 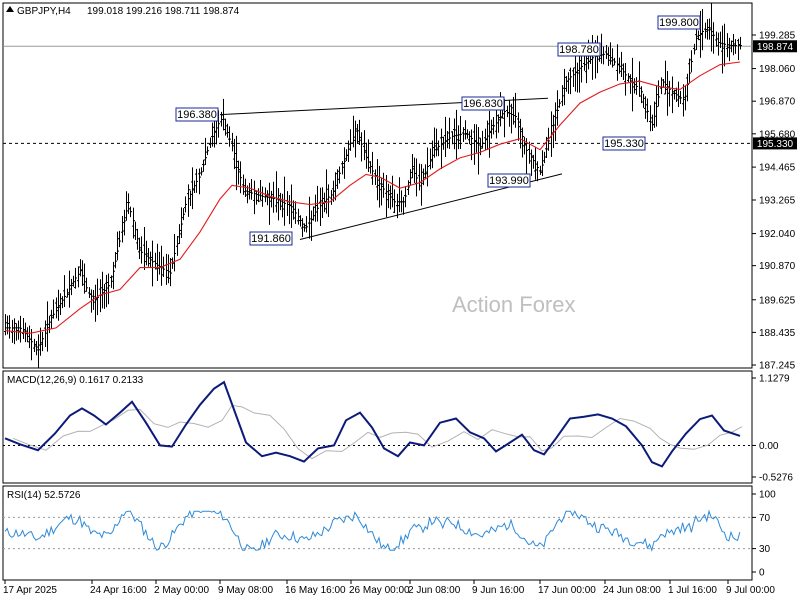 What do you see at coordinates (10, 9) in the screenshot?
I see `triangle-icon` at bounding box center [10, 9].